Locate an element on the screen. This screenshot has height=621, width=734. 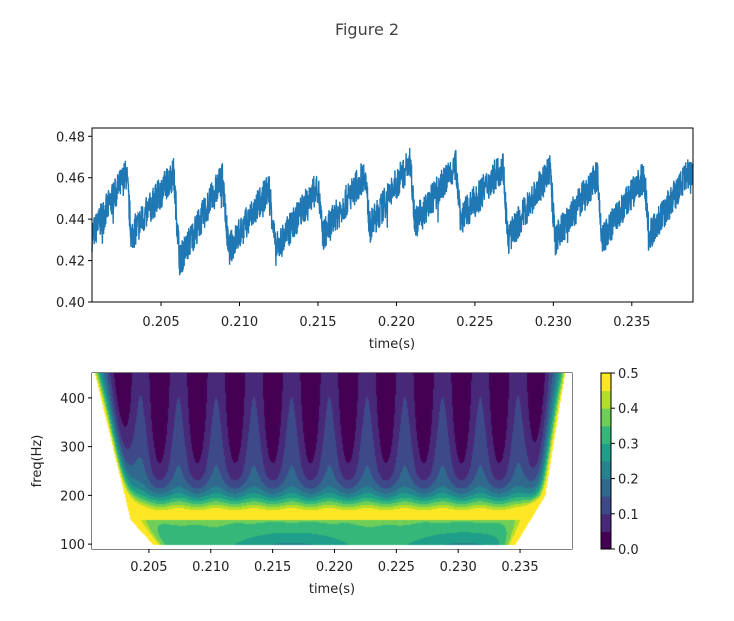
y-tick-label: 400 is located at coordinates (72, 399).